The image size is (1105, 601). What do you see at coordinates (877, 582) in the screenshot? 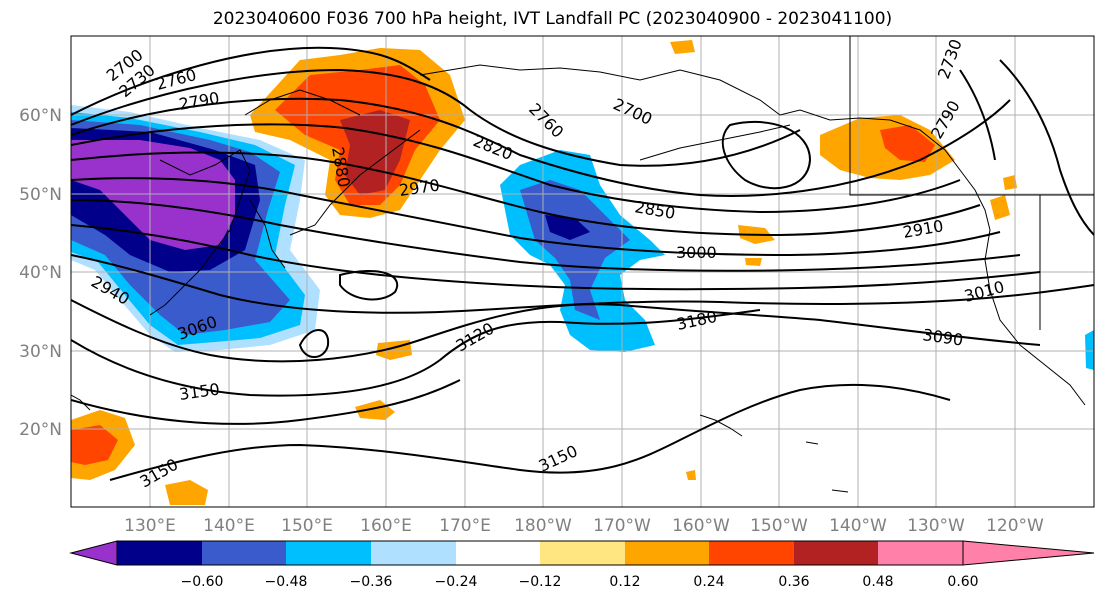
I see `colorbar-tick-label: 0.48` at bounding box center [877, 582].